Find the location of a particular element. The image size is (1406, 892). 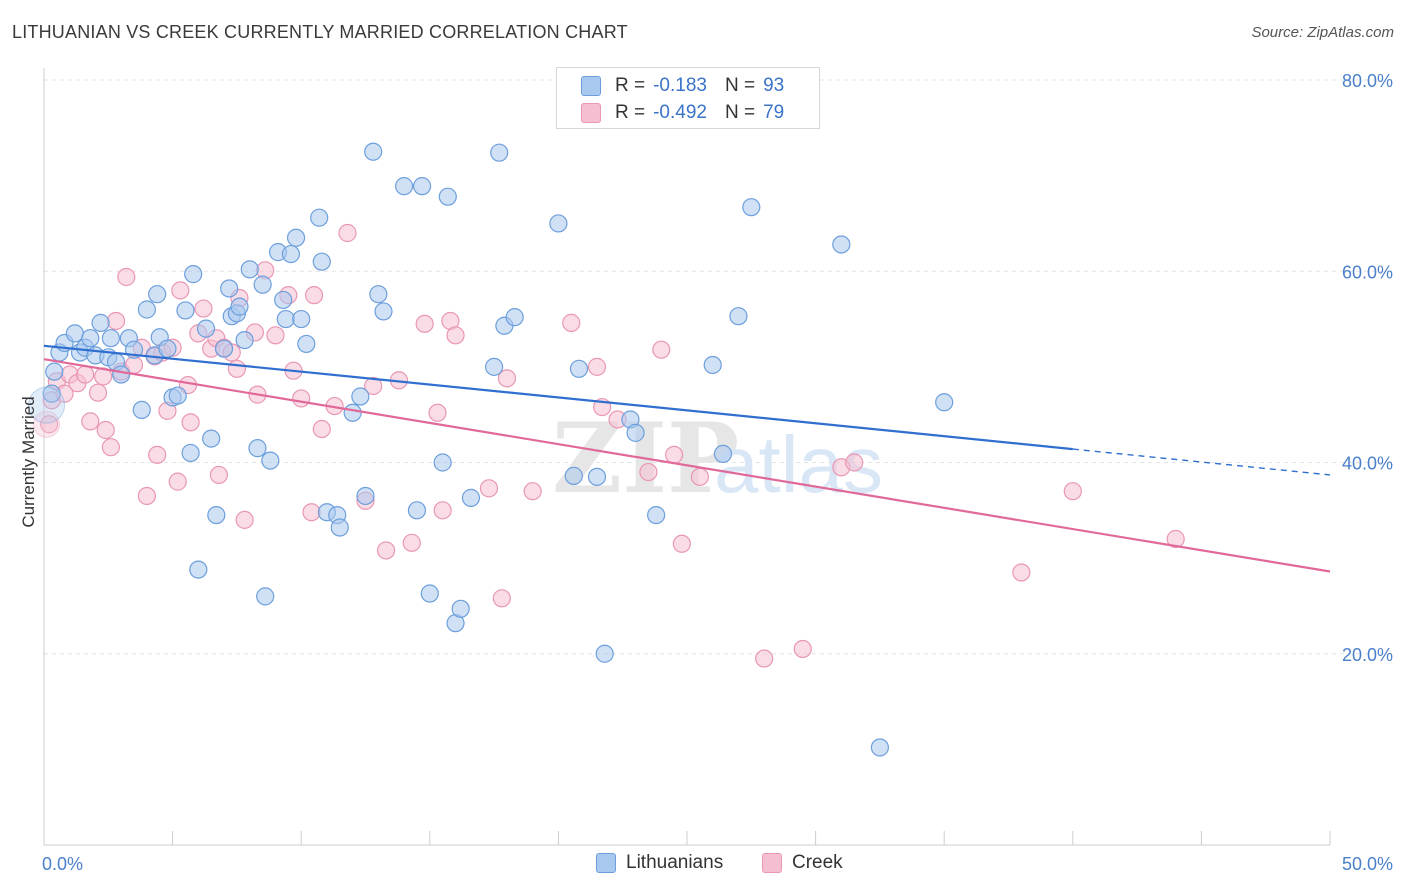

y-axis-label: Currently Married is located at coordinates (28, 461).